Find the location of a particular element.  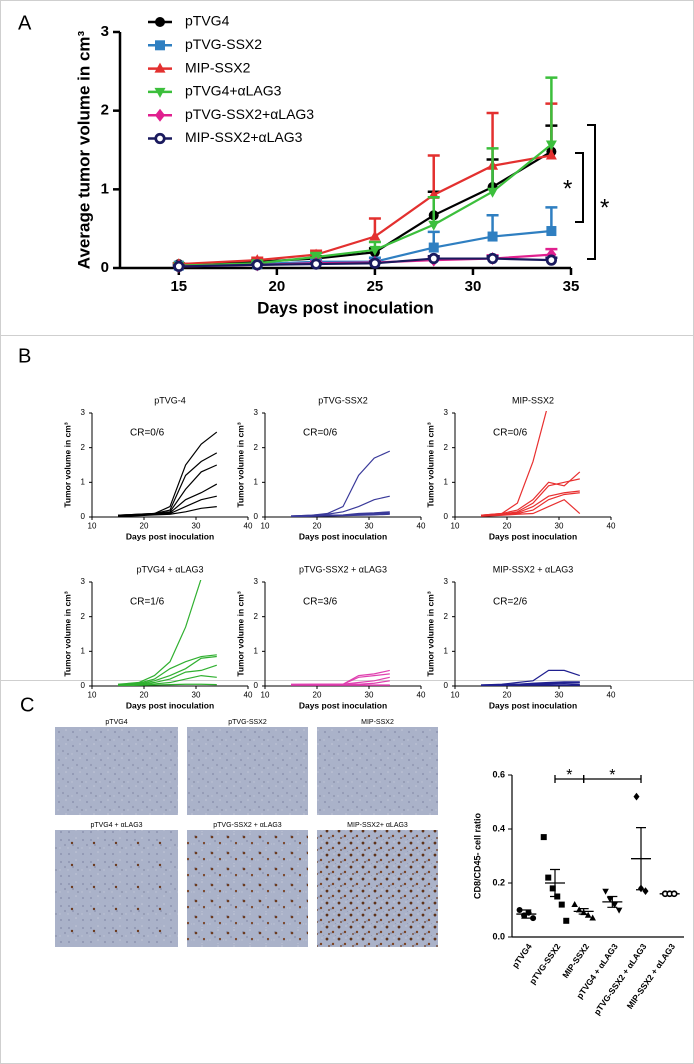

x-tick-label: 40 is located at coordinates (421, 695).